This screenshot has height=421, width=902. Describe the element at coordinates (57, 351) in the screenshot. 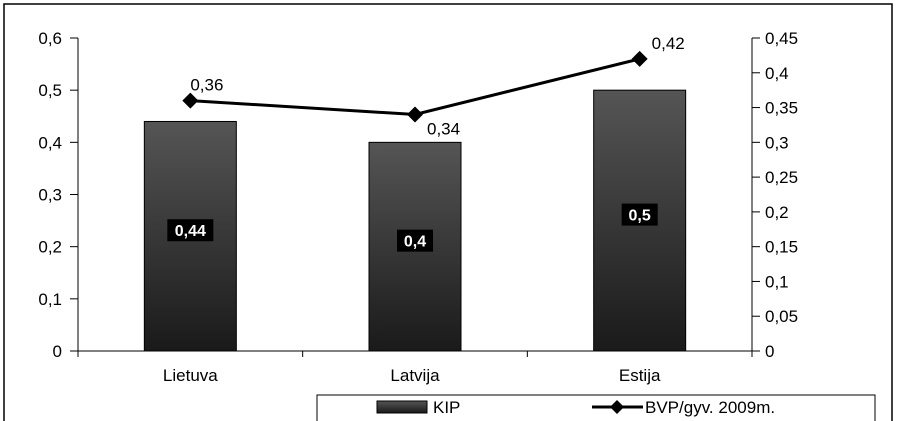

I see `left-tick-label: 0` at that location.